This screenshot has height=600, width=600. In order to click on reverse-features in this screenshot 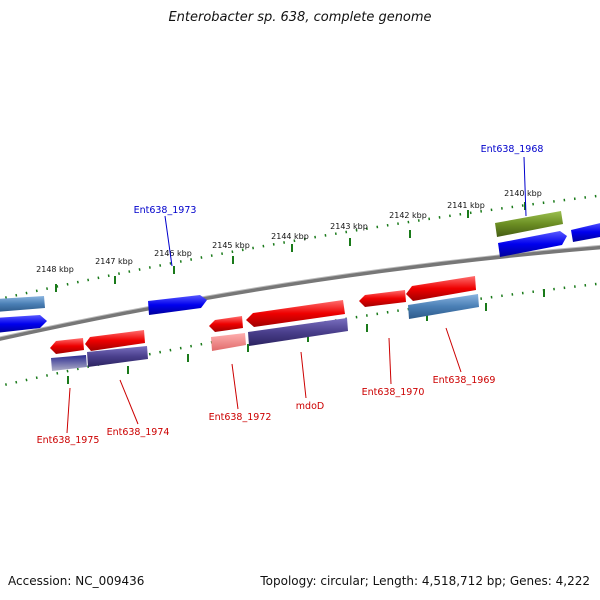, I will do `click(264, 323)`.